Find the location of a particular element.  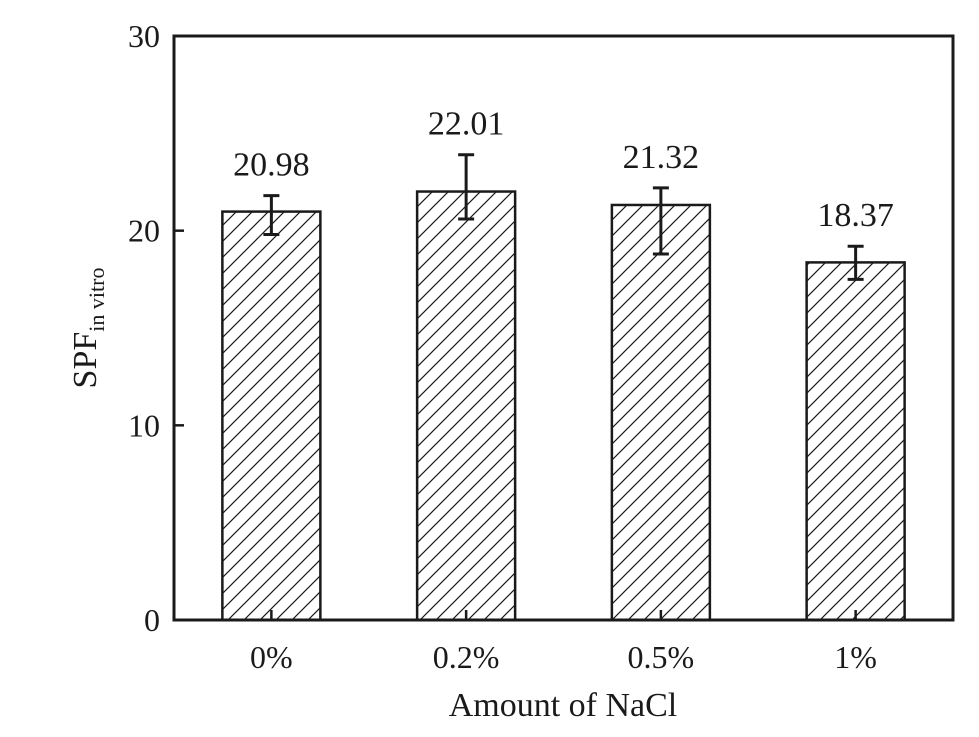

x-tick-label-3: 1% is located at coordinates (855, 657).